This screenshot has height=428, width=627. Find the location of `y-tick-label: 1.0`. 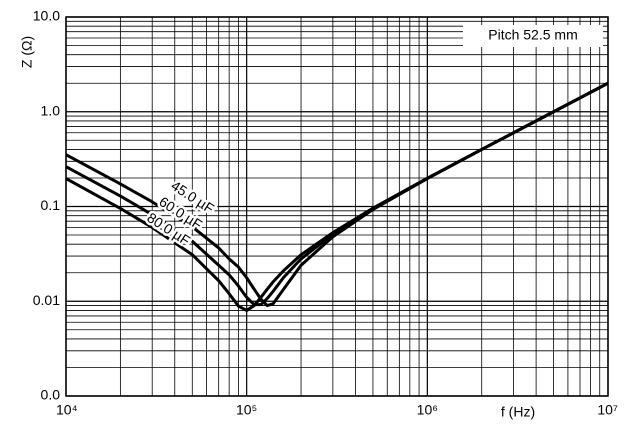

y-tick-label: 1.0 is located at coordinates (51, 110).